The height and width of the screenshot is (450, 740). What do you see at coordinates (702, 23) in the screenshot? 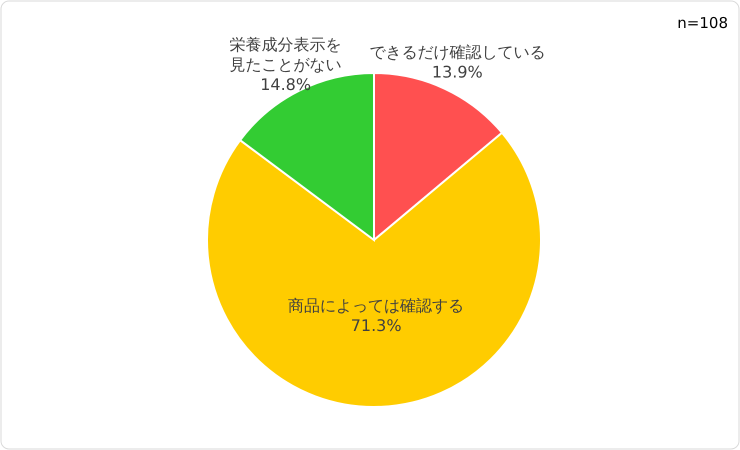
I see `text: n=108` at bounding box center [702, 23].